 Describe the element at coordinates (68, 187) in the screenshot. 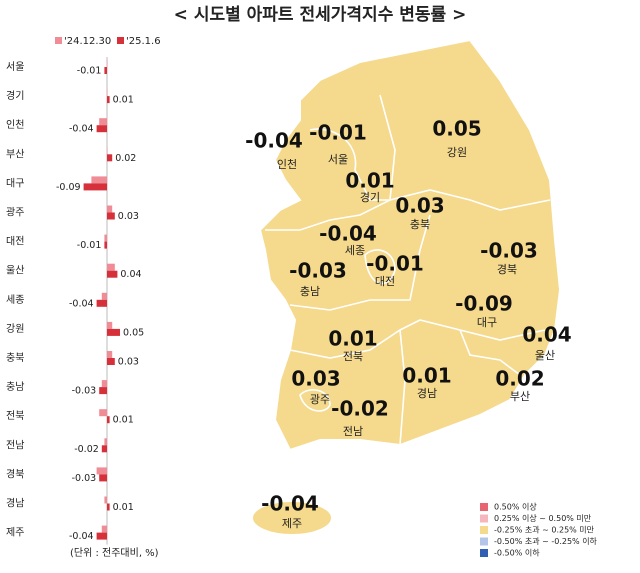

I see `value-label: -0.09` at that location.